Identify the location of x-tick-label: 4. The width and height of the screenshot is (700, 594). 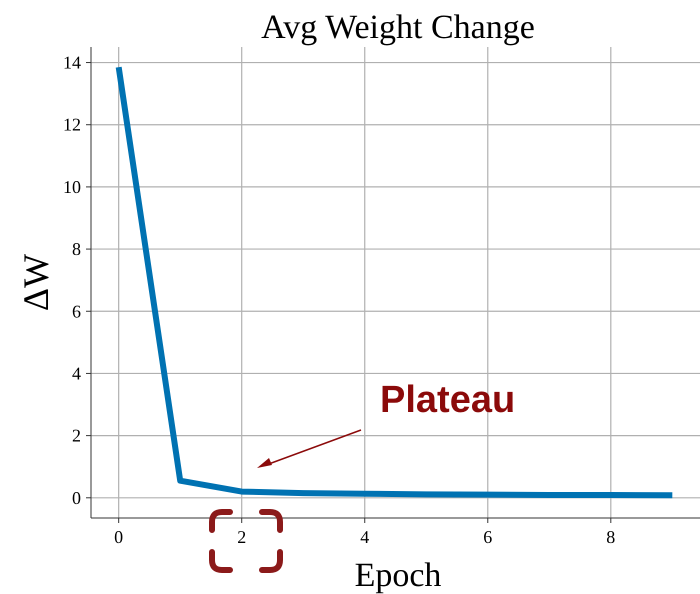
(365, 537).